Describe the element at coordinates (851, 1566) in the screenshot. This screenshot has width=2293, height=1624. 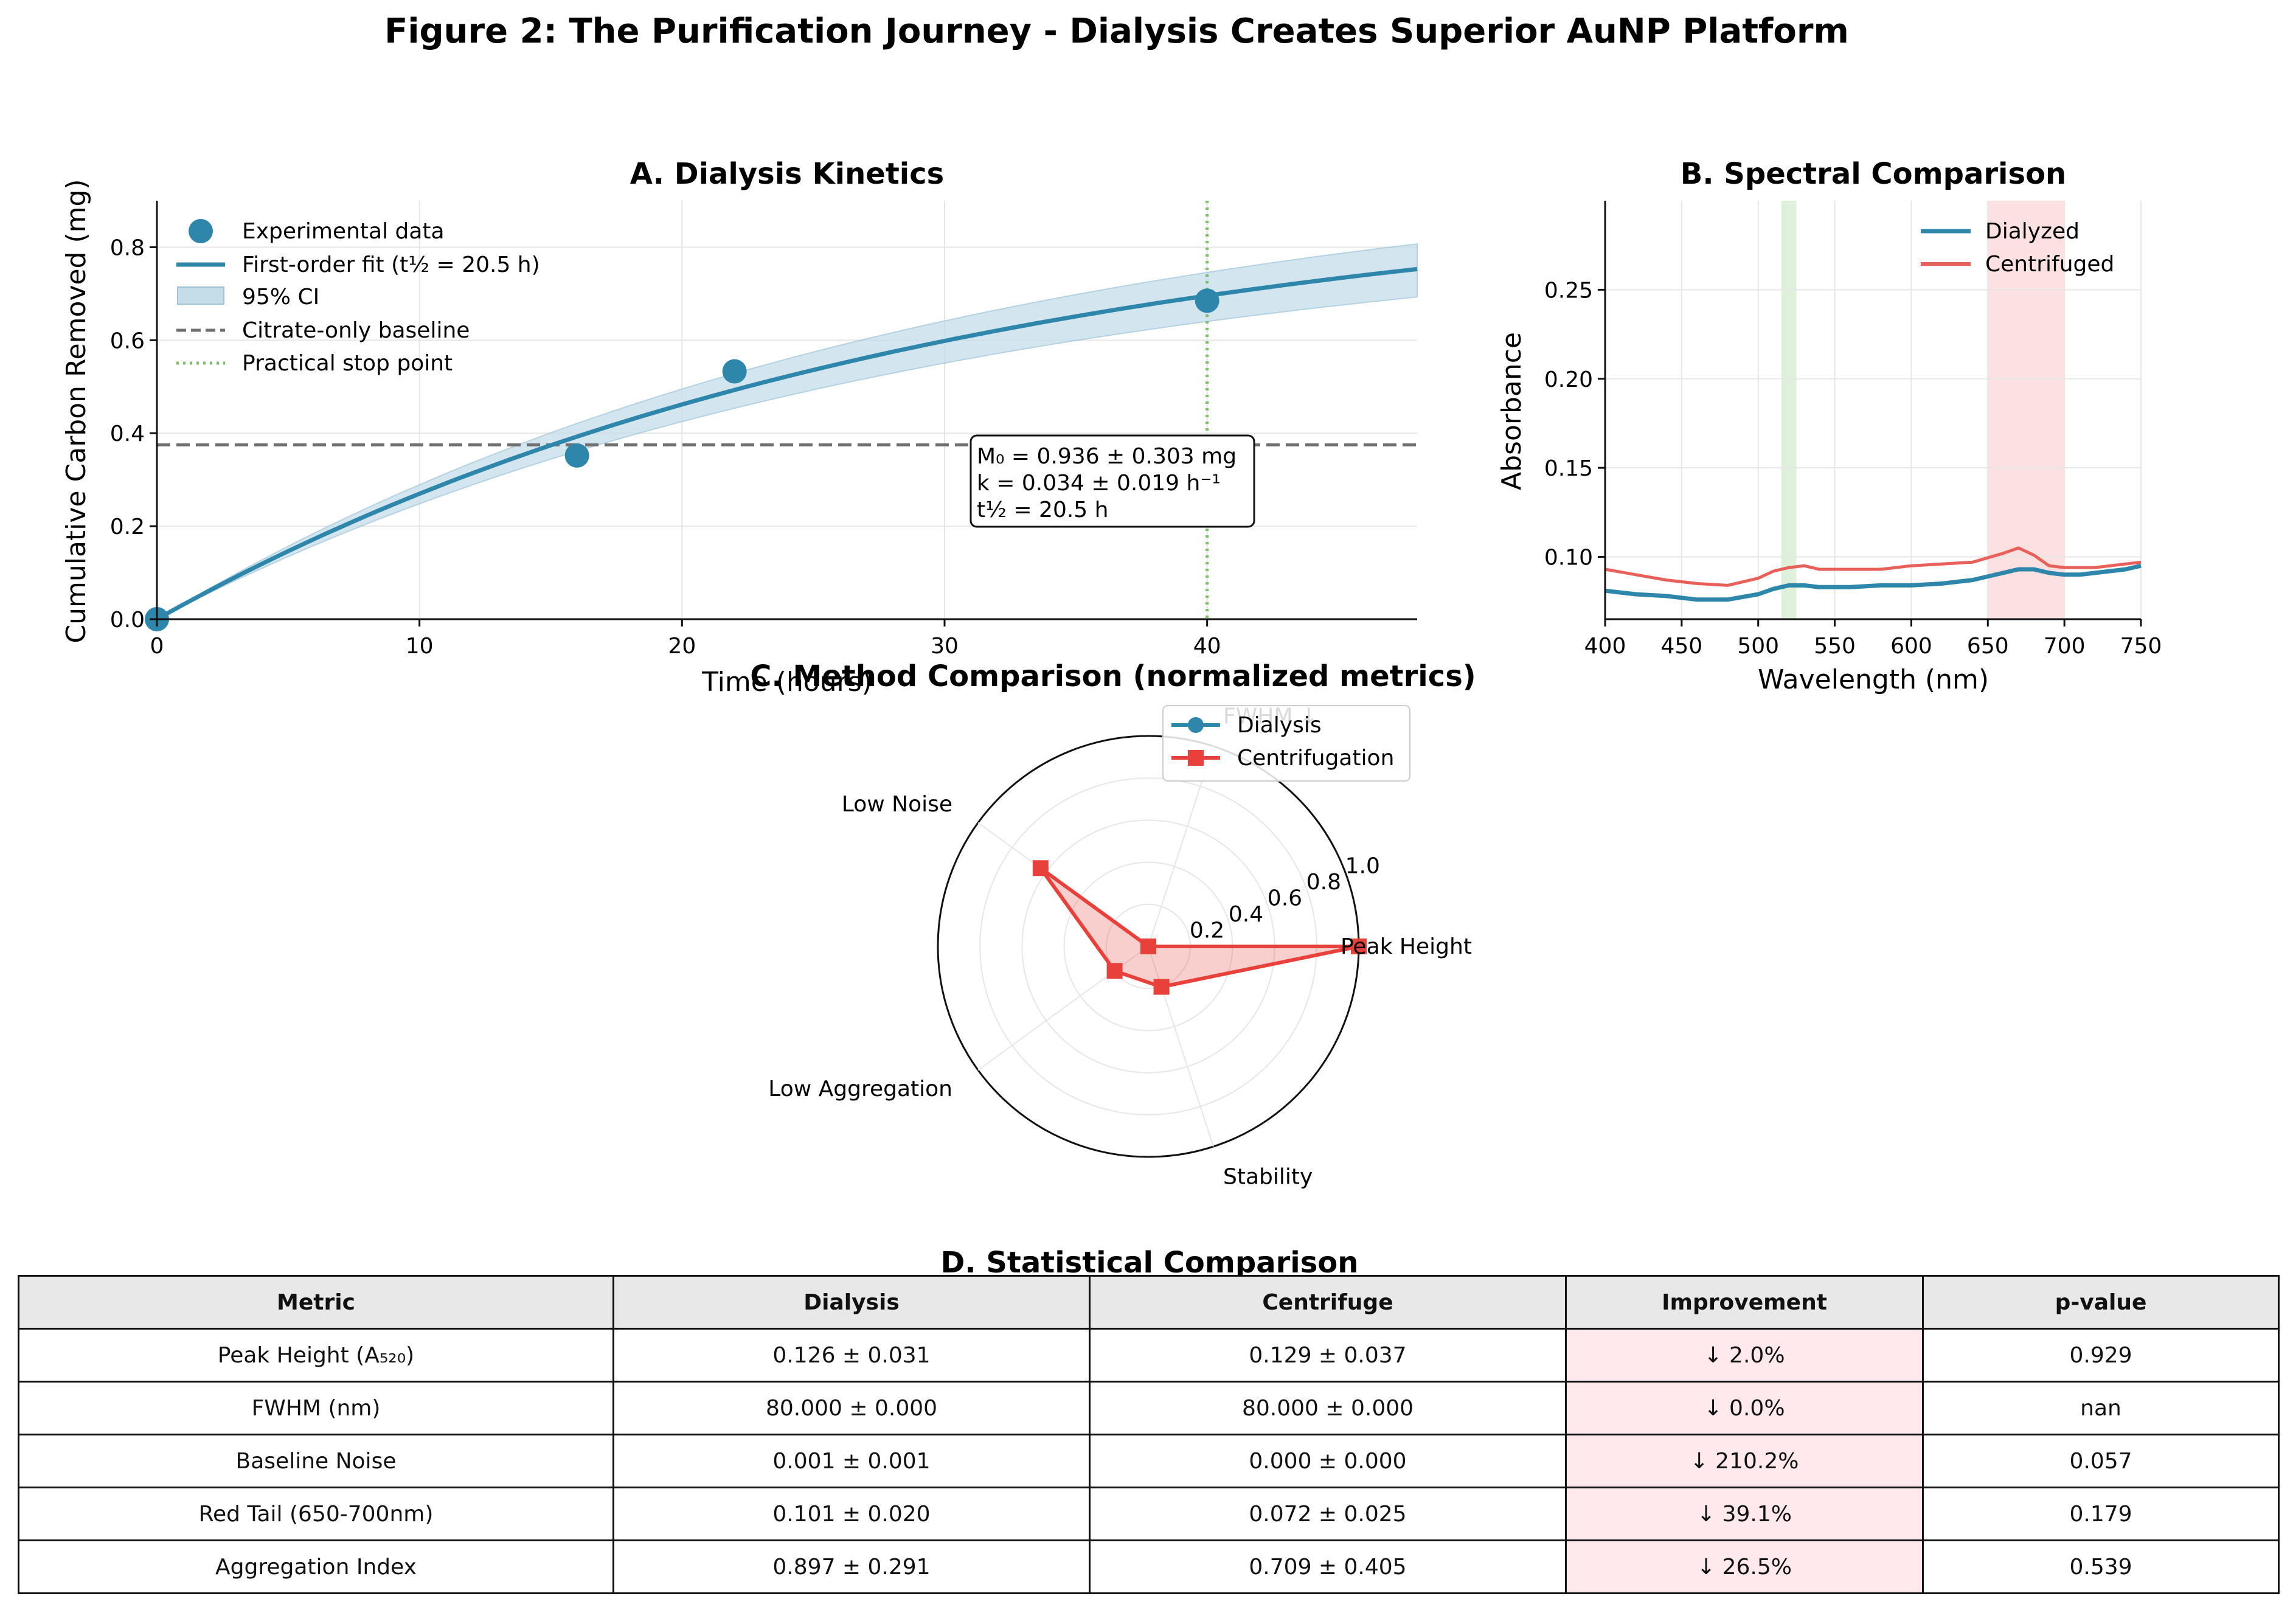
I see `cell-dialysis: 0.897 ± 0.291` at that location.